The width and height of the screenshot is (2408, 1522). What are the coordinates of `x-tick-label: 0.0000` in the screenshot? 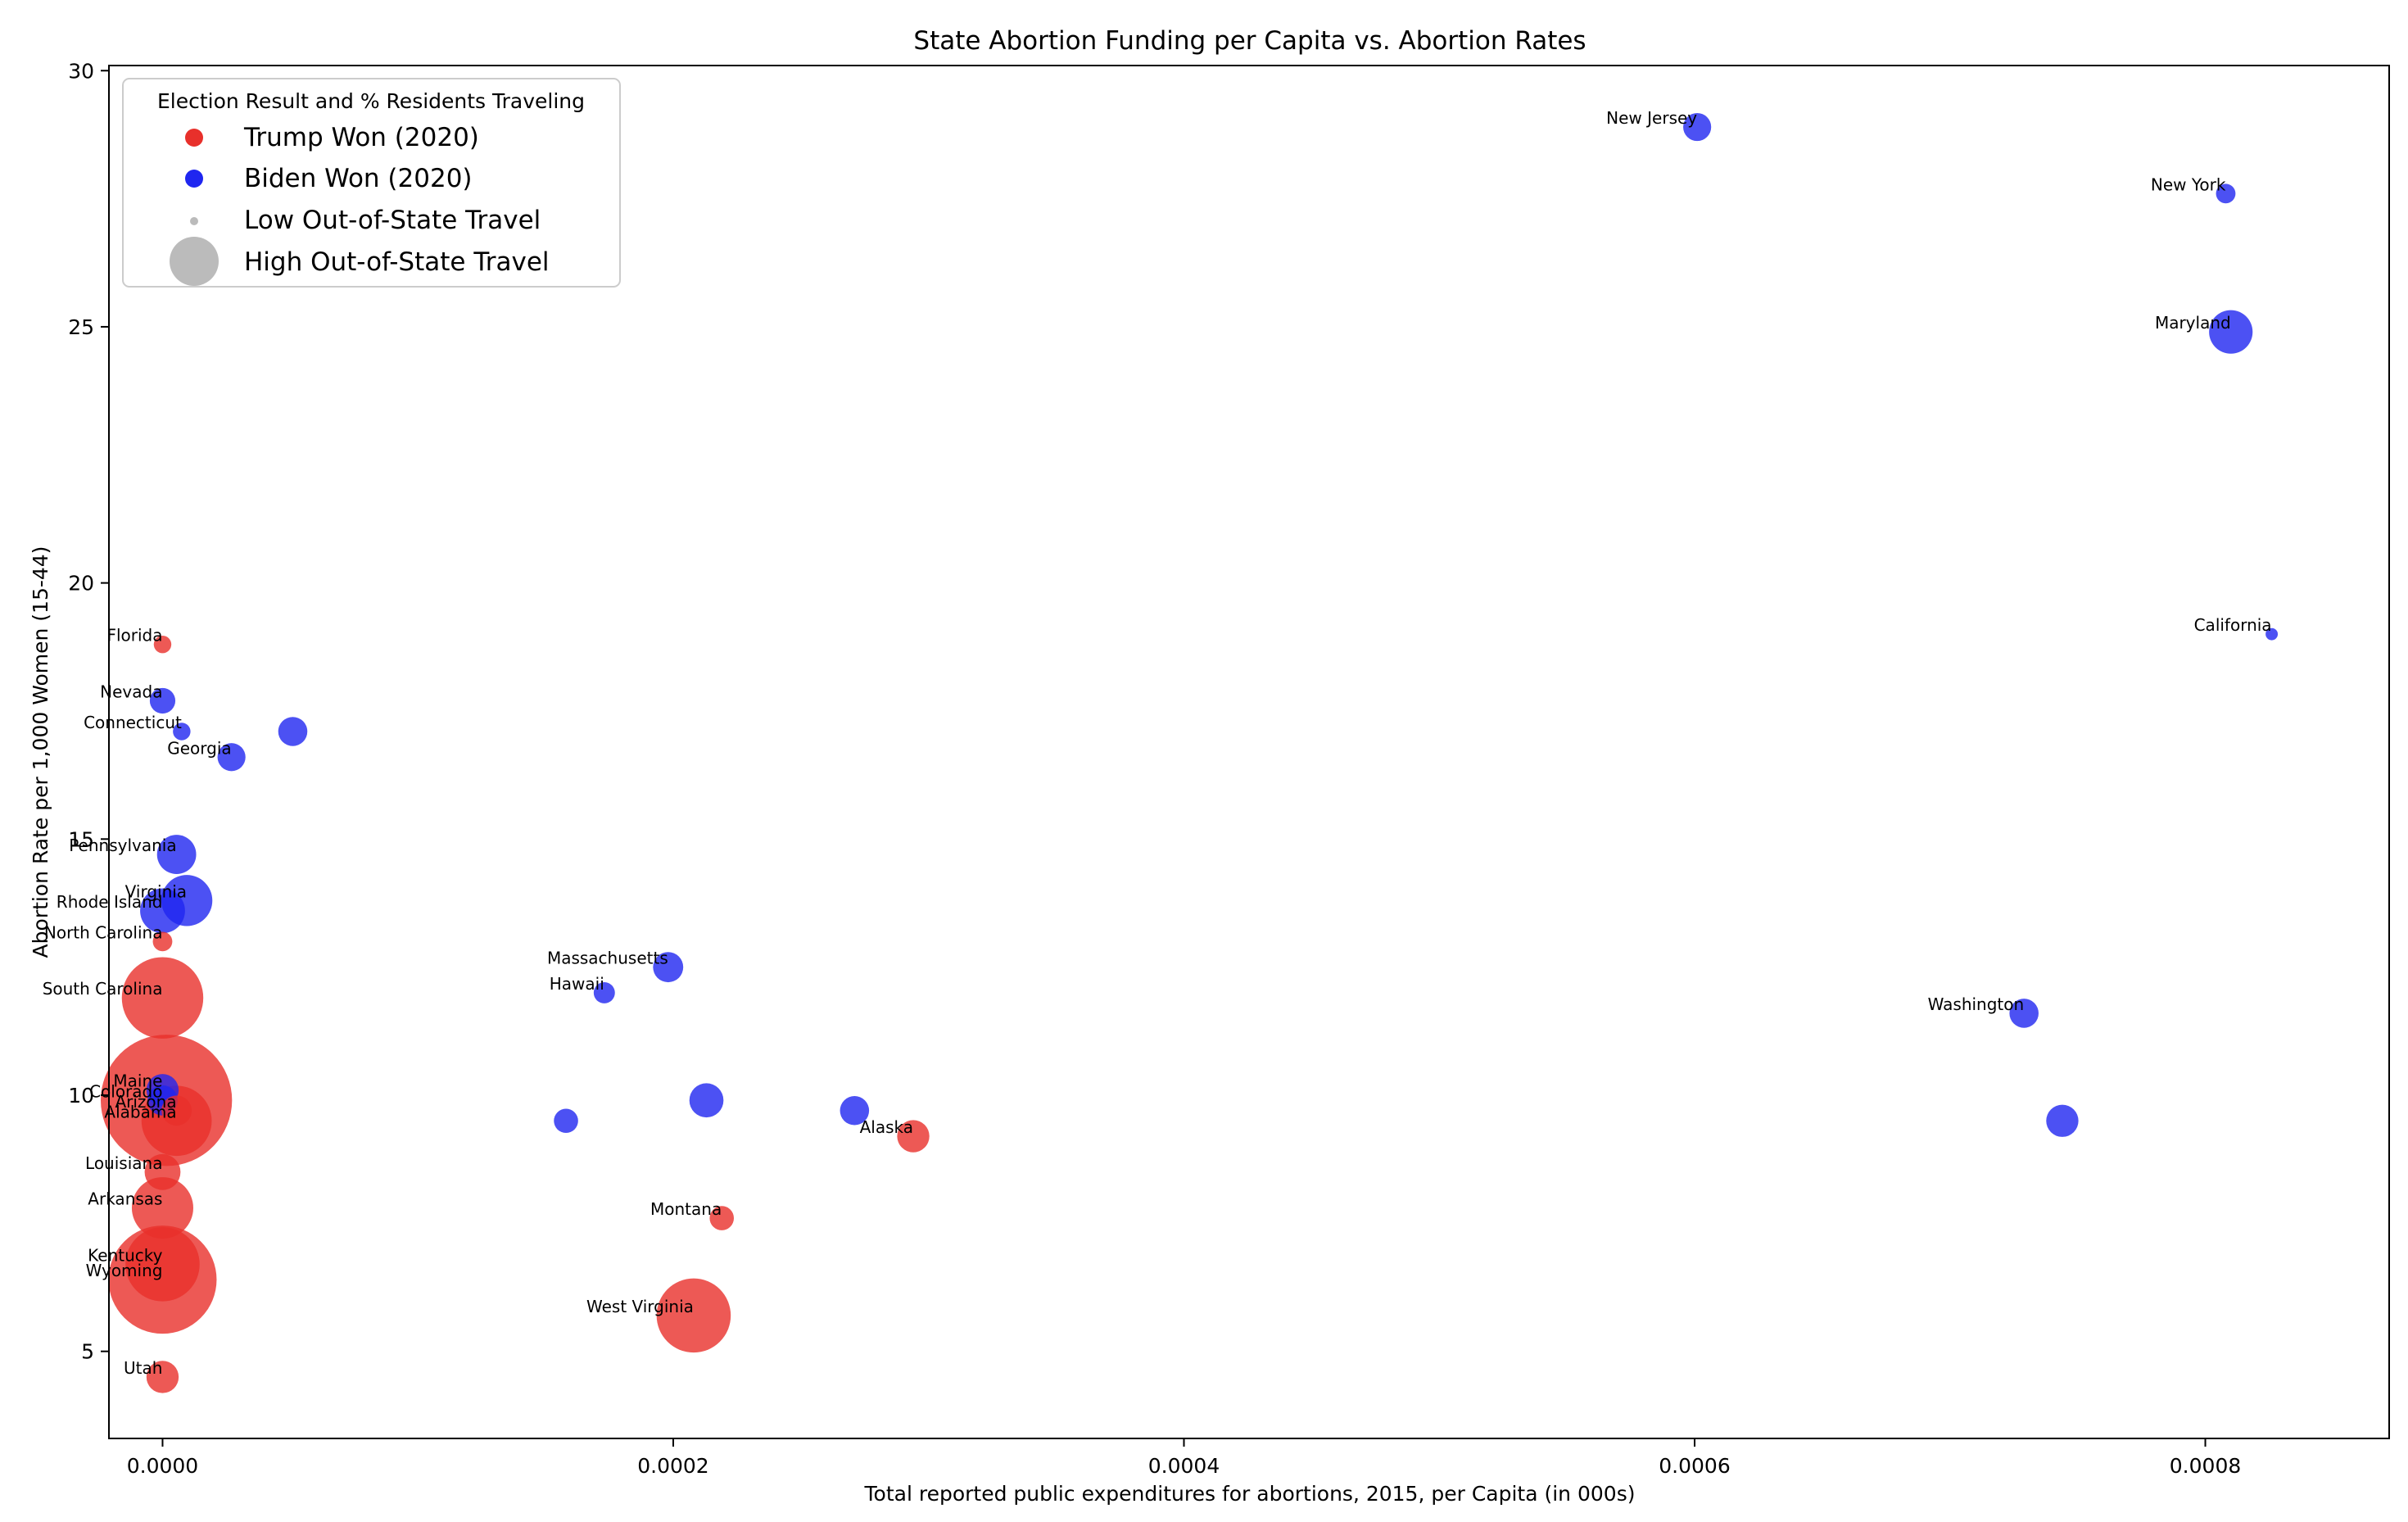 It's located at (162, 1466).